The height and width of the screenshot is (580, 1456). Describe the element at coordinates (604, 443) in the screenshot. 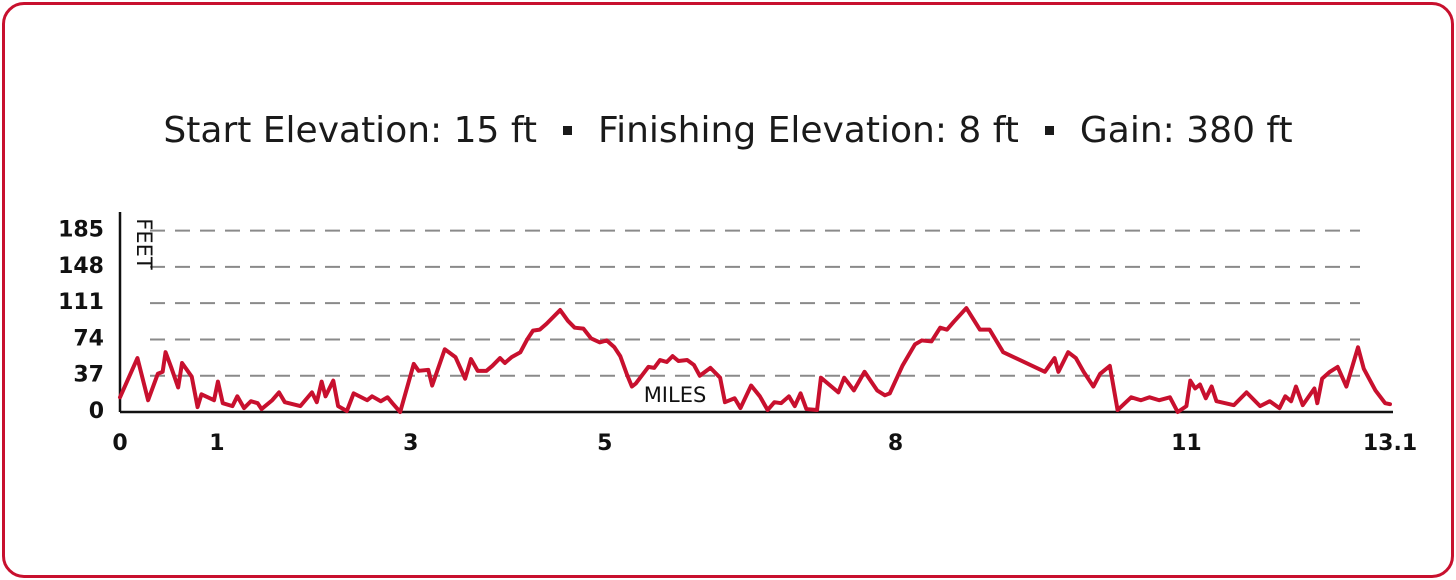

I see `x-tick-label: 5` at that location.